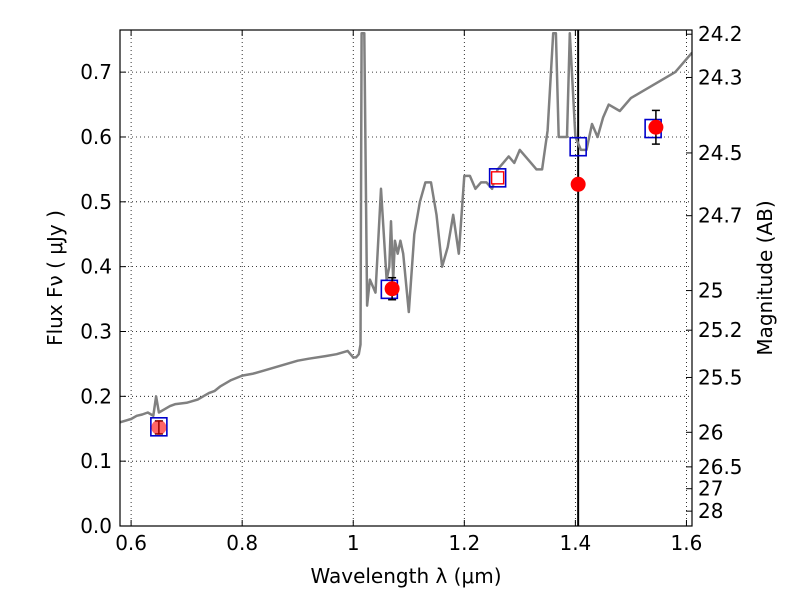 The width and height of the screenshot is (800, 600). I want to click on y-tick-label: 0.3, so click(96, 331).